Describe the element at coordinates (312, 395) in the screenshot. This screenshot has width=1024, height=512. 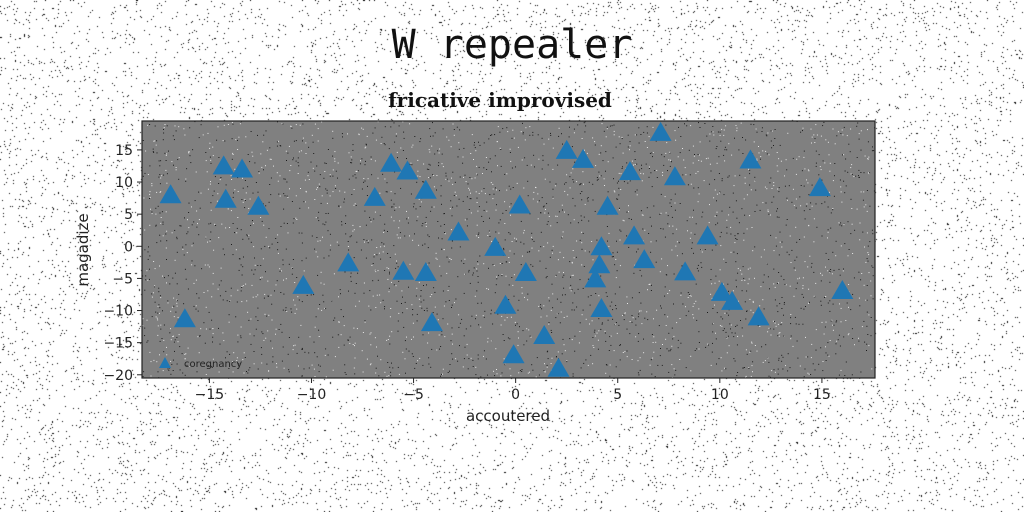
I see `x-tick-label: −10` at that location.